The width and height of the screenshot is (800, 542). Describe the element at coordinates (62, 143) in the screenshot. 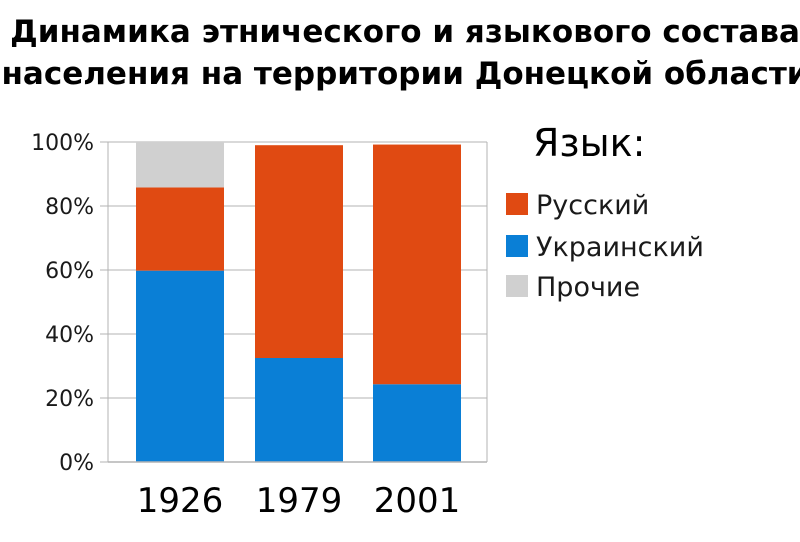

I see `y-tick-label: 100%` at that location.